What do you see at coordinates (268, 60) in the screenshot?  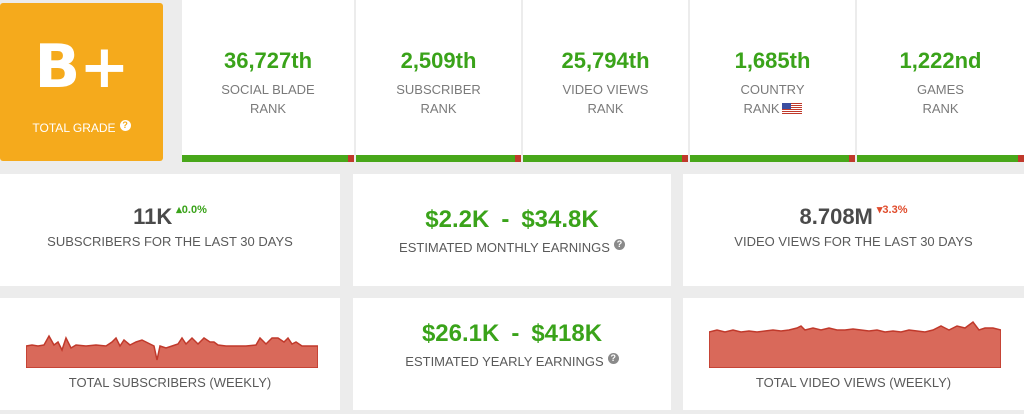 I see `rank-value: 36,727th` at bounding box center [268, 60].